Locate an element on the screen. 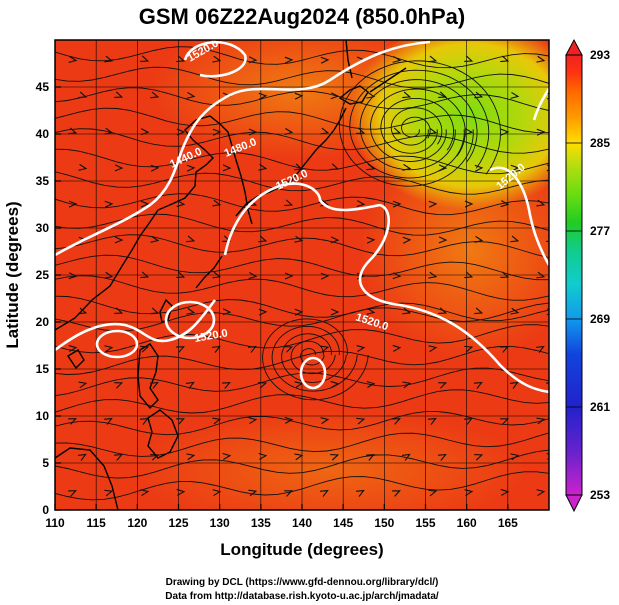  x-tick-label: 120 is located at coordinates (137, 523).